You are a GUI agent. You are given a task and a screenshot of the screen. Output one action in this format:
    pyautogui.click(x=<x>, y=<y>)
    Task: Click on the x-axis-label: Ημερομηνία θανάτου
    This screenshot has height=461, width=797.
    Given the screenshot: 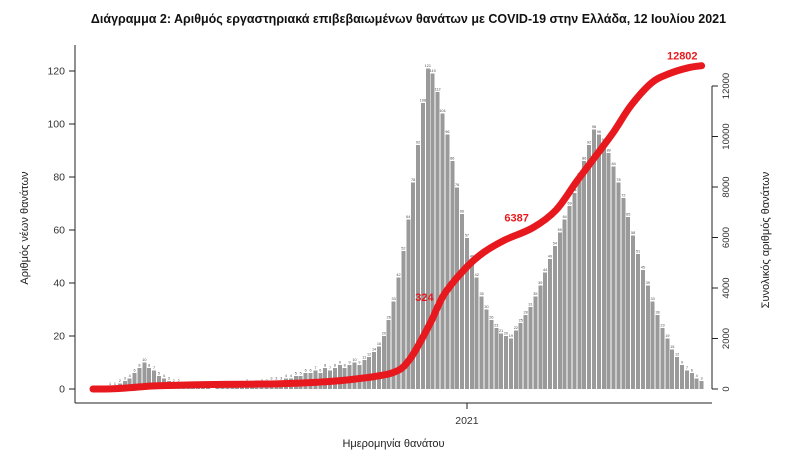 What is the action you would take?
    pyautogui.click(x=393, y=444)
    